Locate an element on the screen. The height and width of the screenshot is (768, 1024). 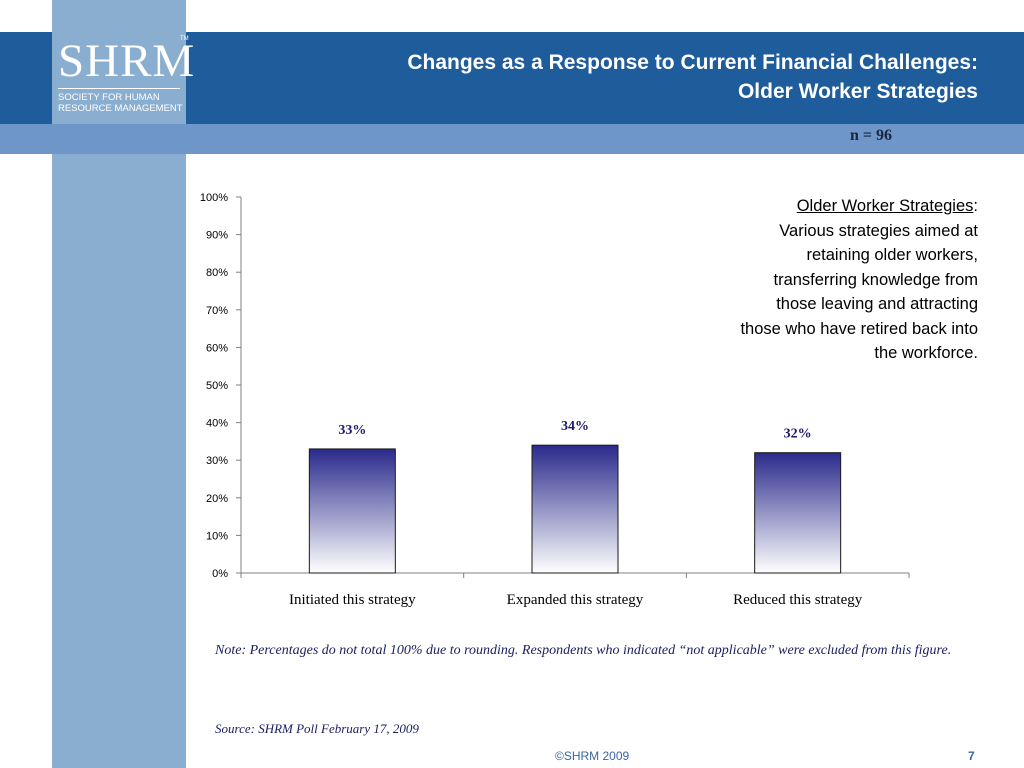
y-tick-label: 40% is located at coordinates (217, 424).